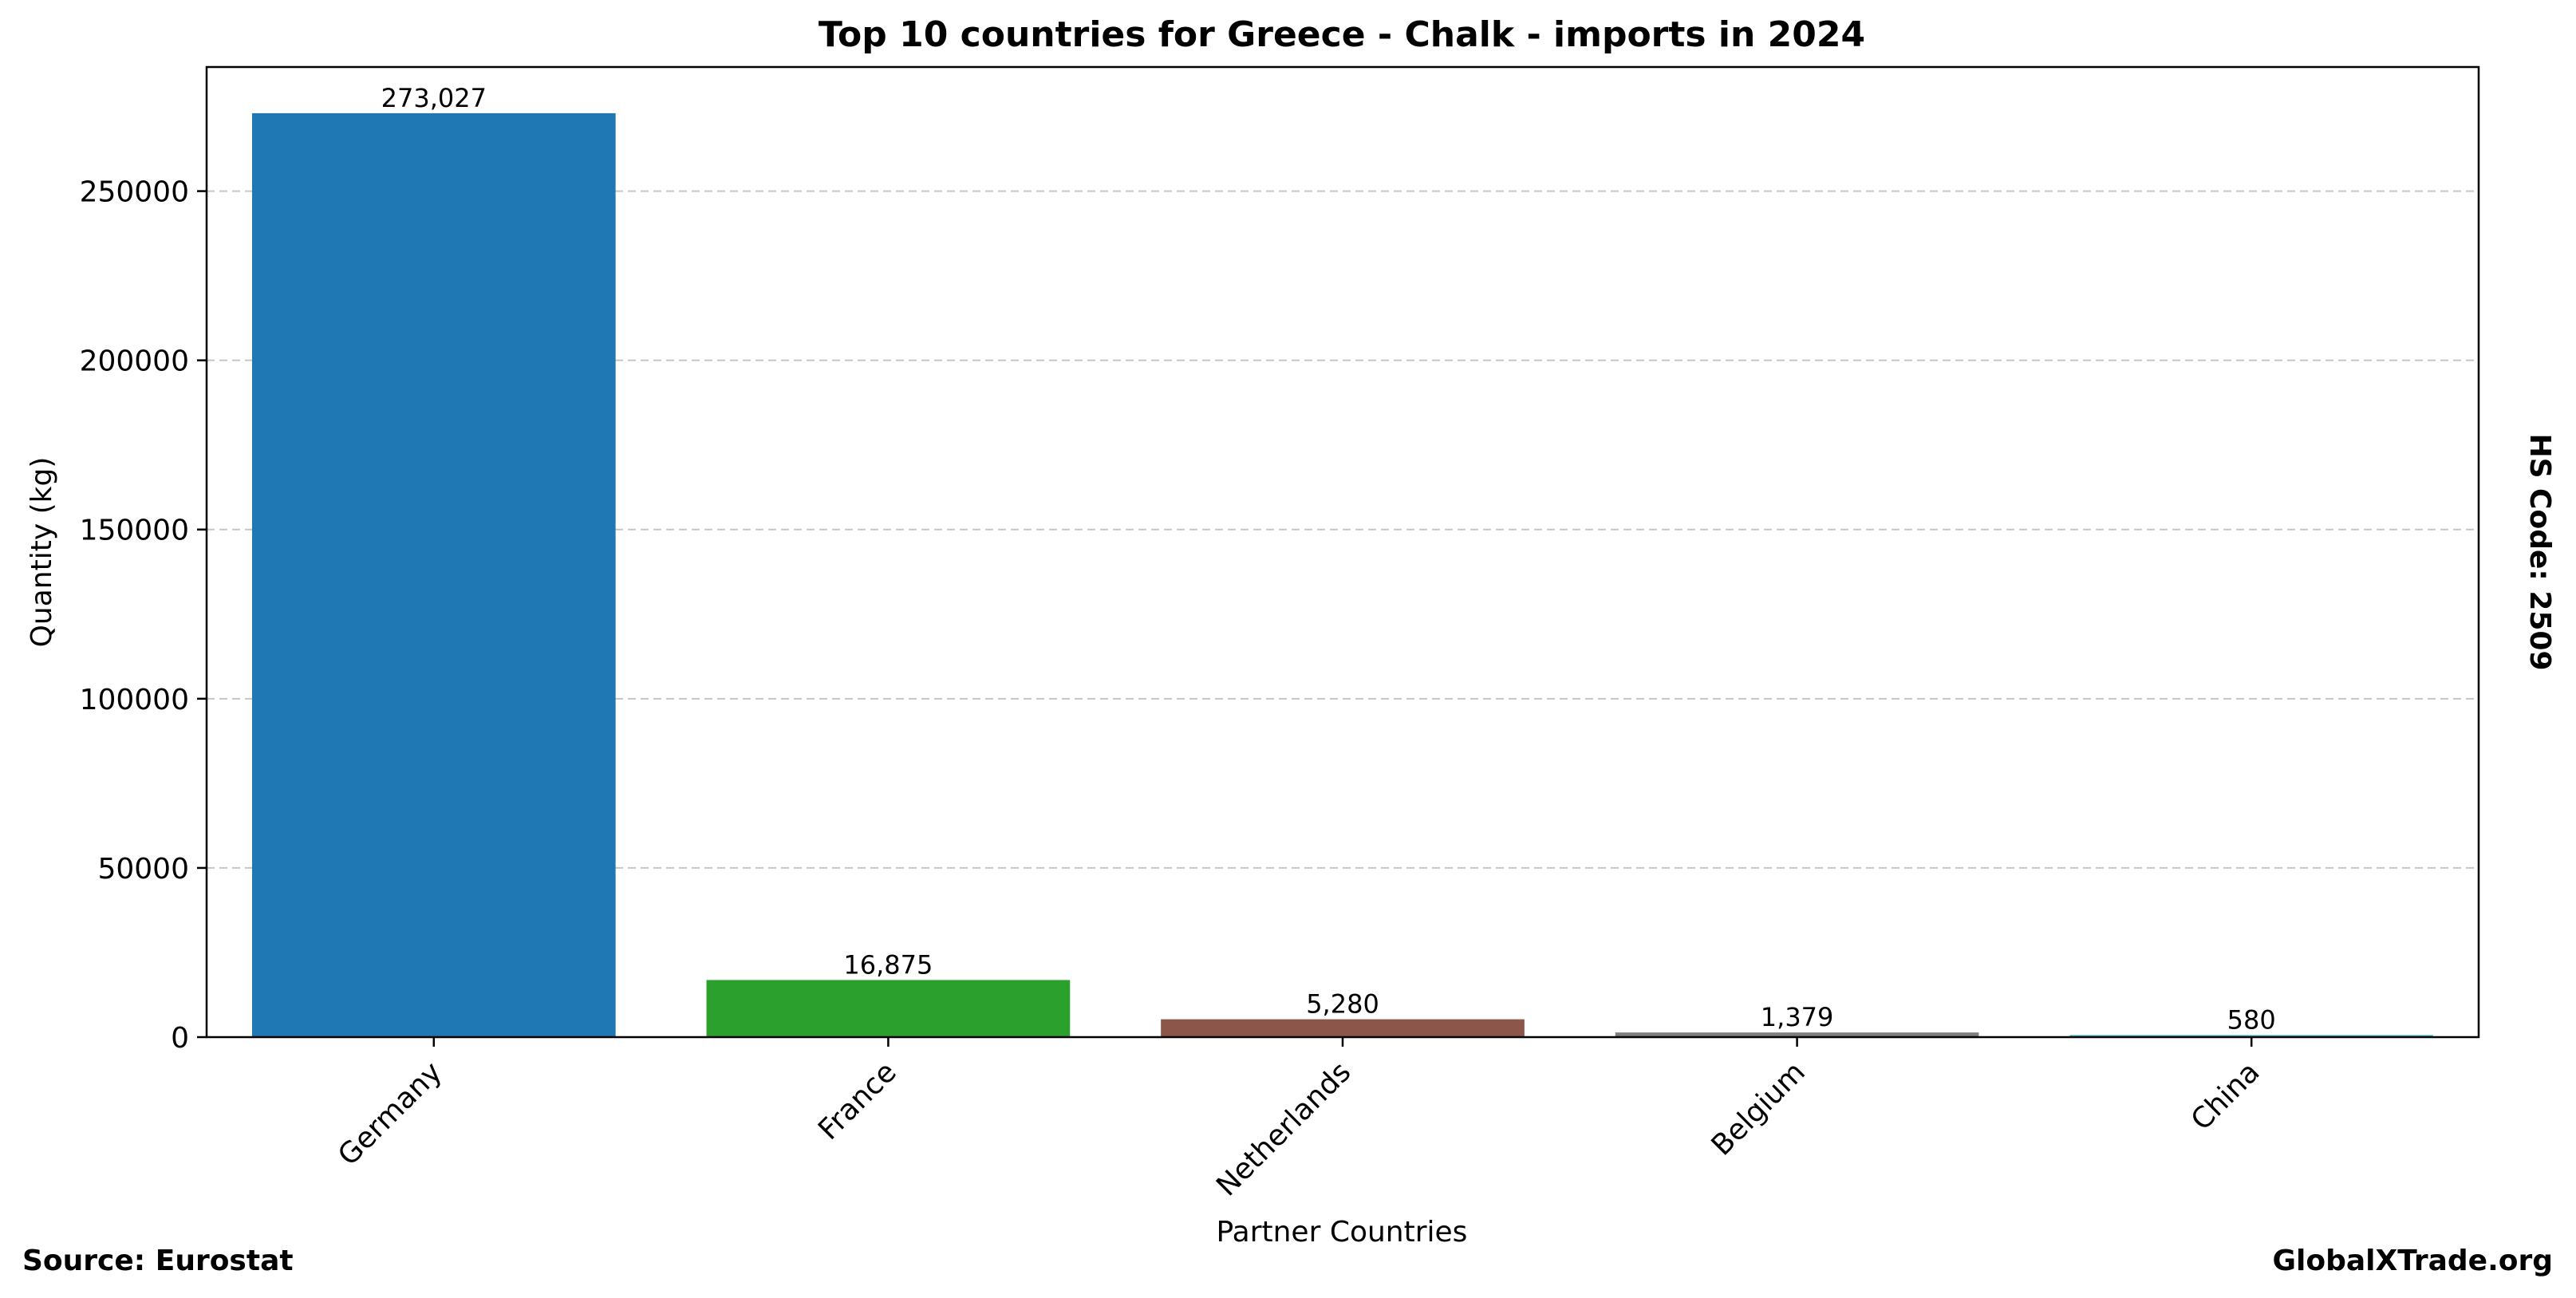 The image size is (2576, 1298). Describe the element at coordinates (134, 192) in the screenshot. I see `y-tick-label: 250000` at that location.